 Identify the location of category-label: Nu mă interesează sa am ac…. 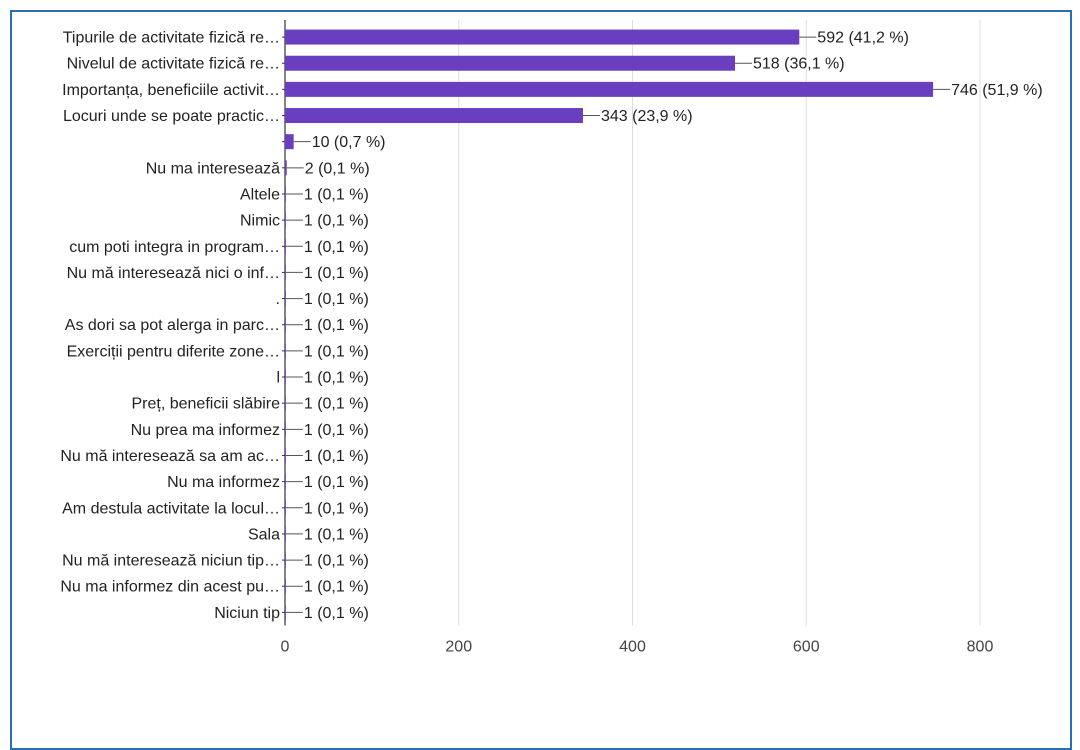
(170, 456).